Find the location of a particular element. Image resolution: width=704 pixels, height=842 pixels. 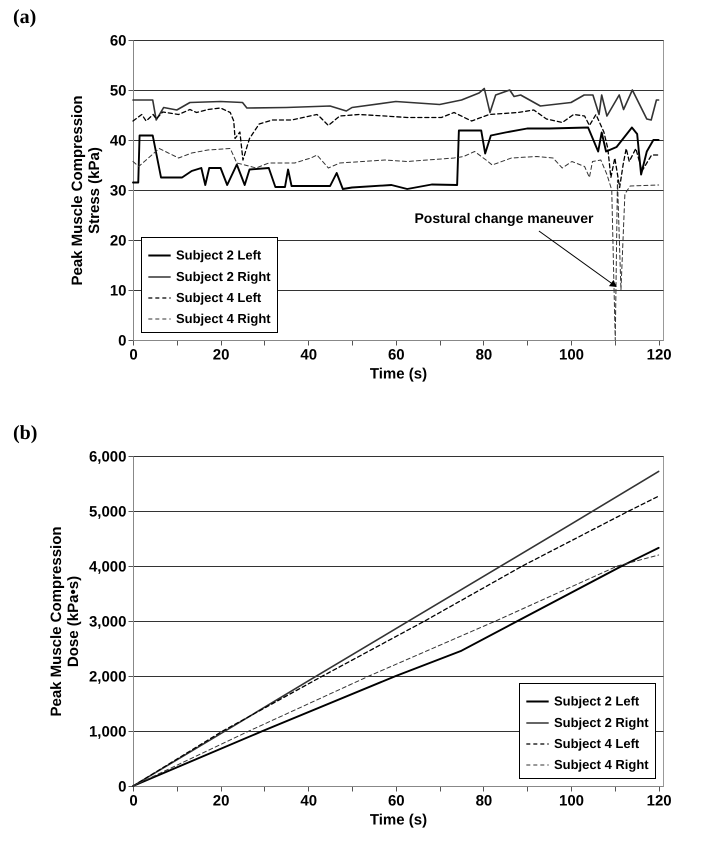

y-axis-title: Peak Muscle Compression Dose (kPa•s) is located at coordinates (65, 621).